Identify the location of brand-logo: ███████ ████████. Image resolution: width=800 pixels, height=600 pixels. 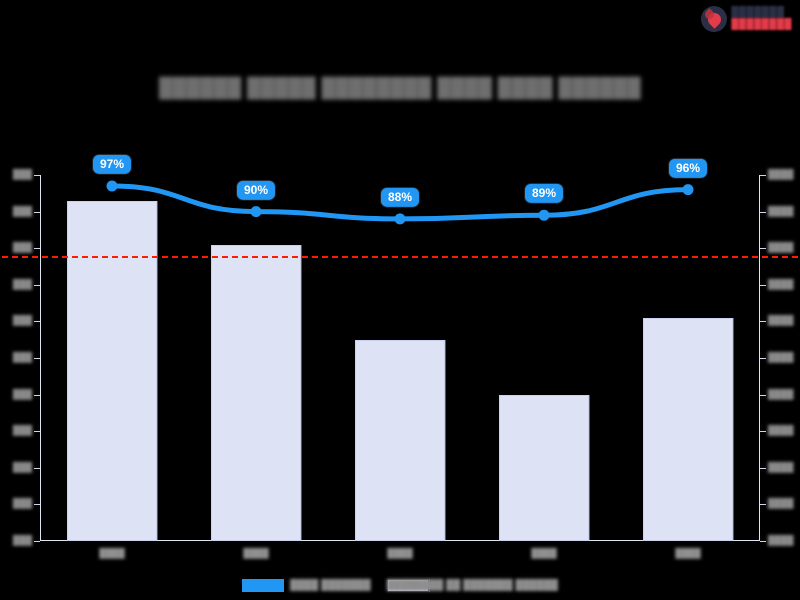
(746, 19).